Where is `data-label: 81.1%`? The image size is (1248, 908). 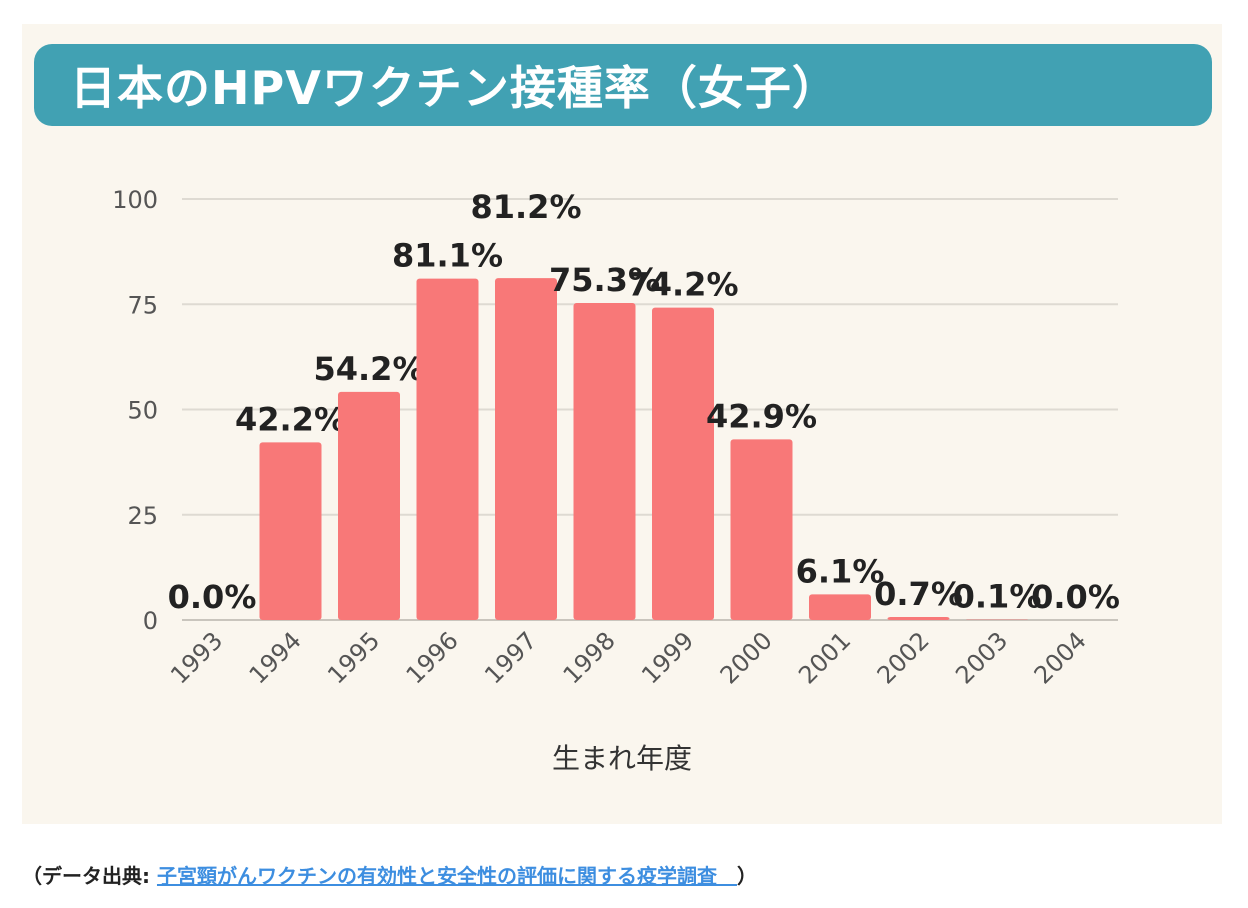 data-label: 81.1% is located at coordinates (447, 256).